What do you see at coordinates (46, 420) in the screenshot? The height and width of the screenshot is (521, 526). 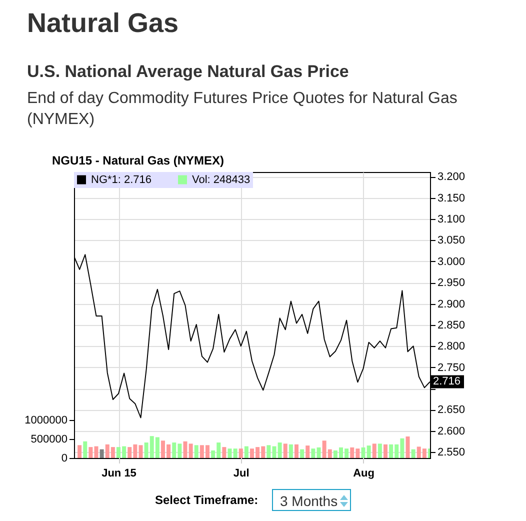 I see `y-tick-label: 1000000` at bounding box center [46, 420].